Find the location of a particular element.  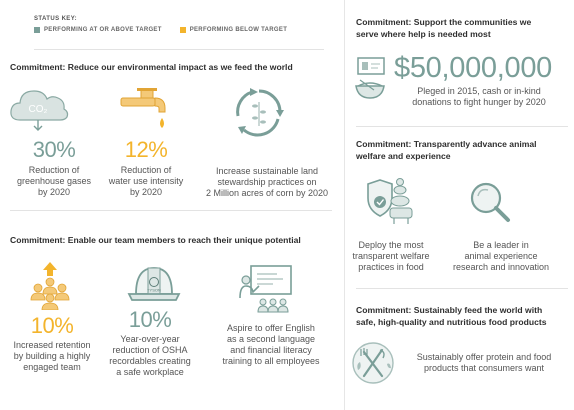

hard-hat-icon: TYSON is located at coordinates (154, 284).